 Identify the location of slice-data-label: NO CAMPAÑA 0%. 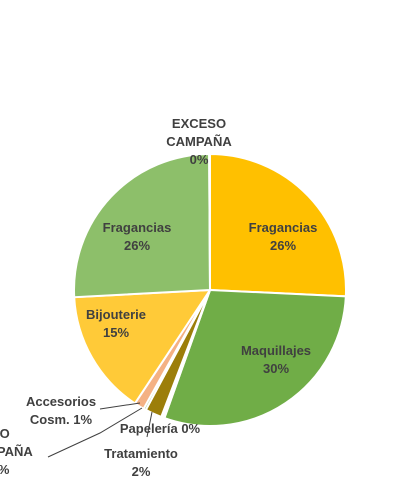
(16, 451).